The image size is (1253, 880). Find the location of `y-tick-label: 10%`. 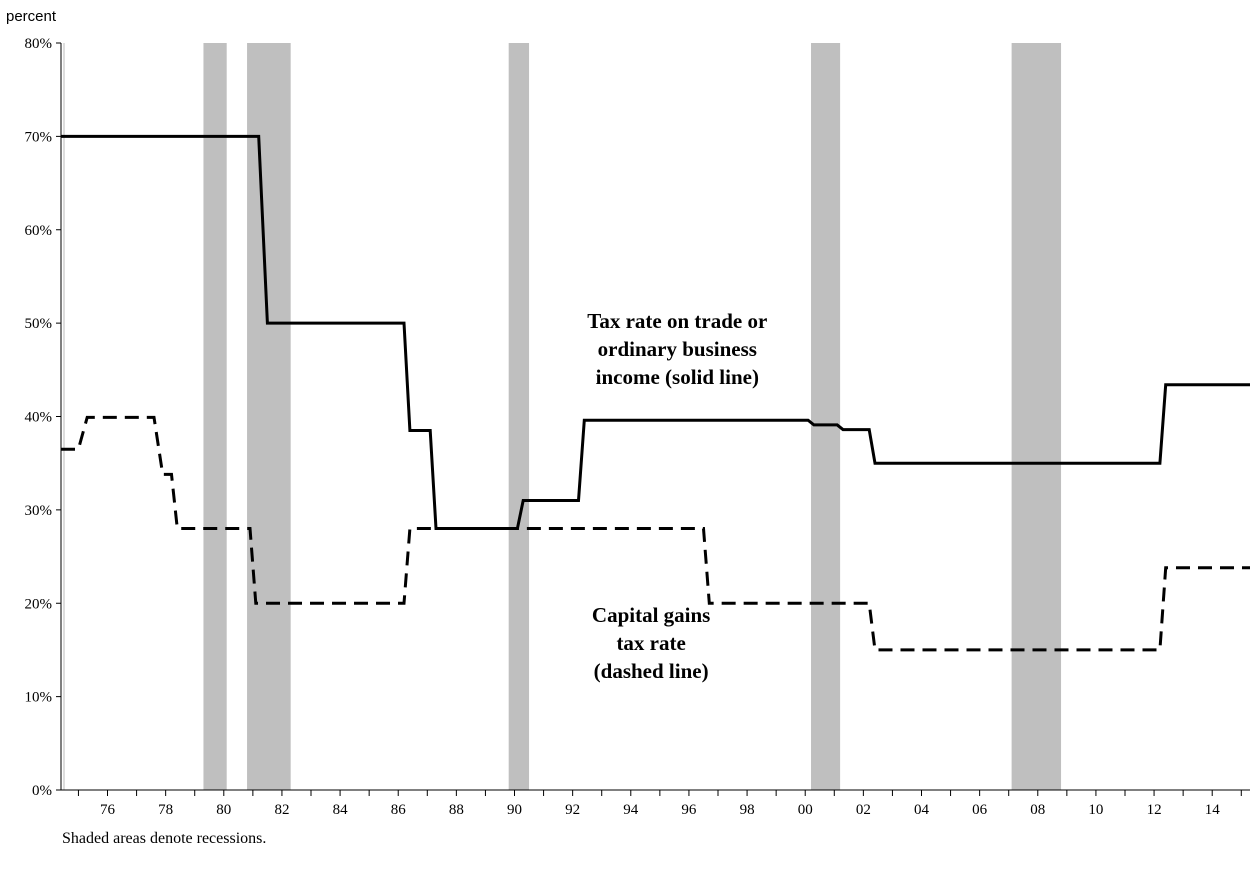

y-tick-label: 10% is located at coordinates (39, 698).